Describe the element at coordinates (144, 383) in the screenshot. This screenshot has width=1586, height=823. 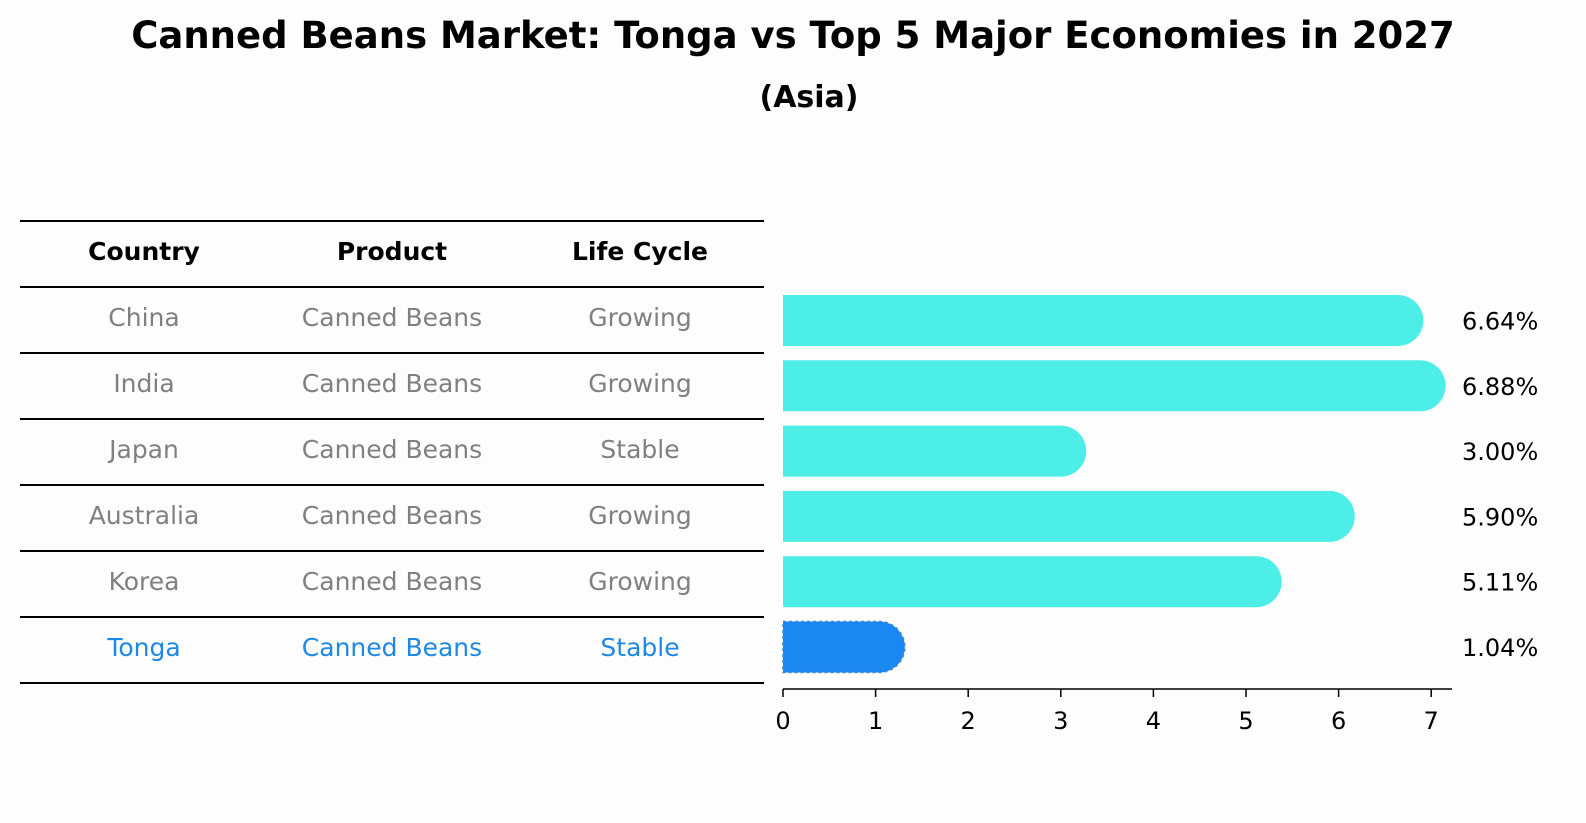
I see `table-cell-country: India` at that location.